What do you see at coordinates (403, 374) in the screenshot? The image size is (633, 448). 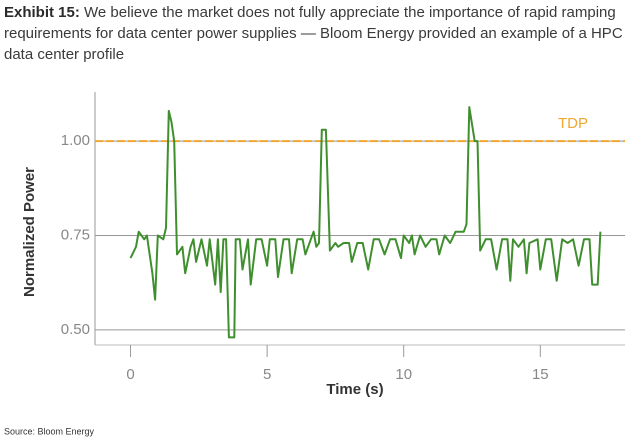 I see `x-tick-label: 10` at bounding box center [403, 374].